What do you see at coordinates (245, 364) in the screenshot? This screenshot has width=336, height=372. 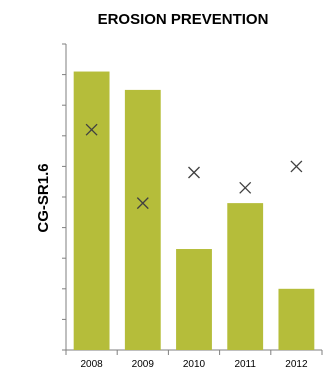 I see `x-tick-label-2011: 2011` at bounding box center [245, 364].